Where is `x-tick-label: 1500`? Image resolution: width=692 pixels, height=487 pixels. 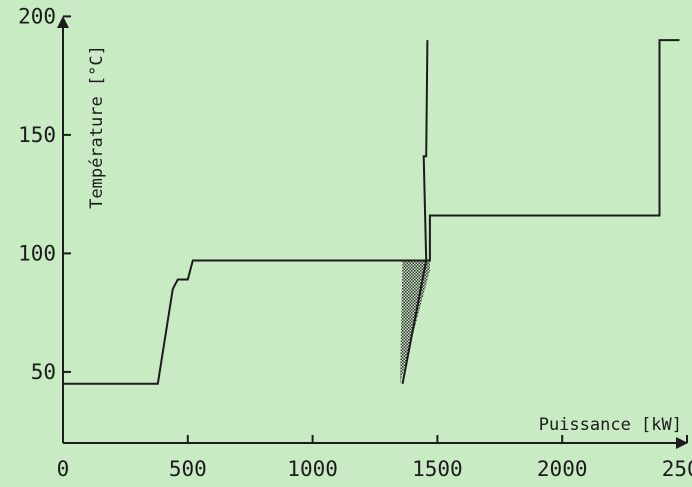 x-tick-label: 1500 is located at coordinates (437, 469).